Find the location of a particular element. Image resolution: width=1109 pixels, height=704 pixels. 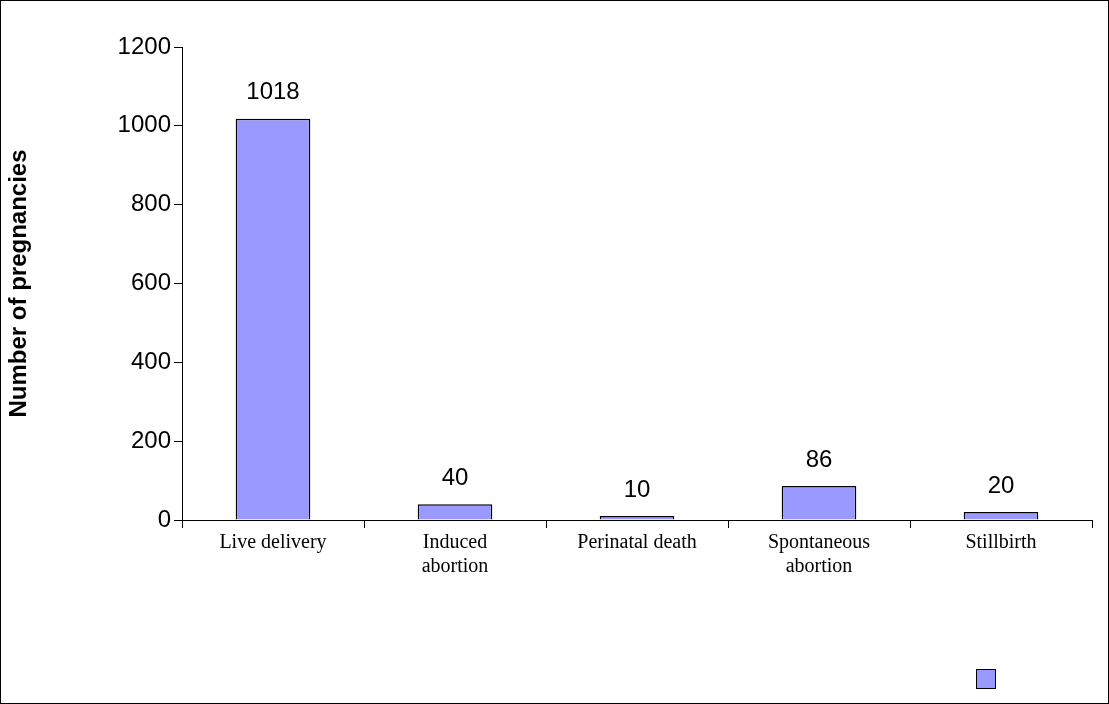

x-tick-label: Live delivery is located at coordinates (273, 542).